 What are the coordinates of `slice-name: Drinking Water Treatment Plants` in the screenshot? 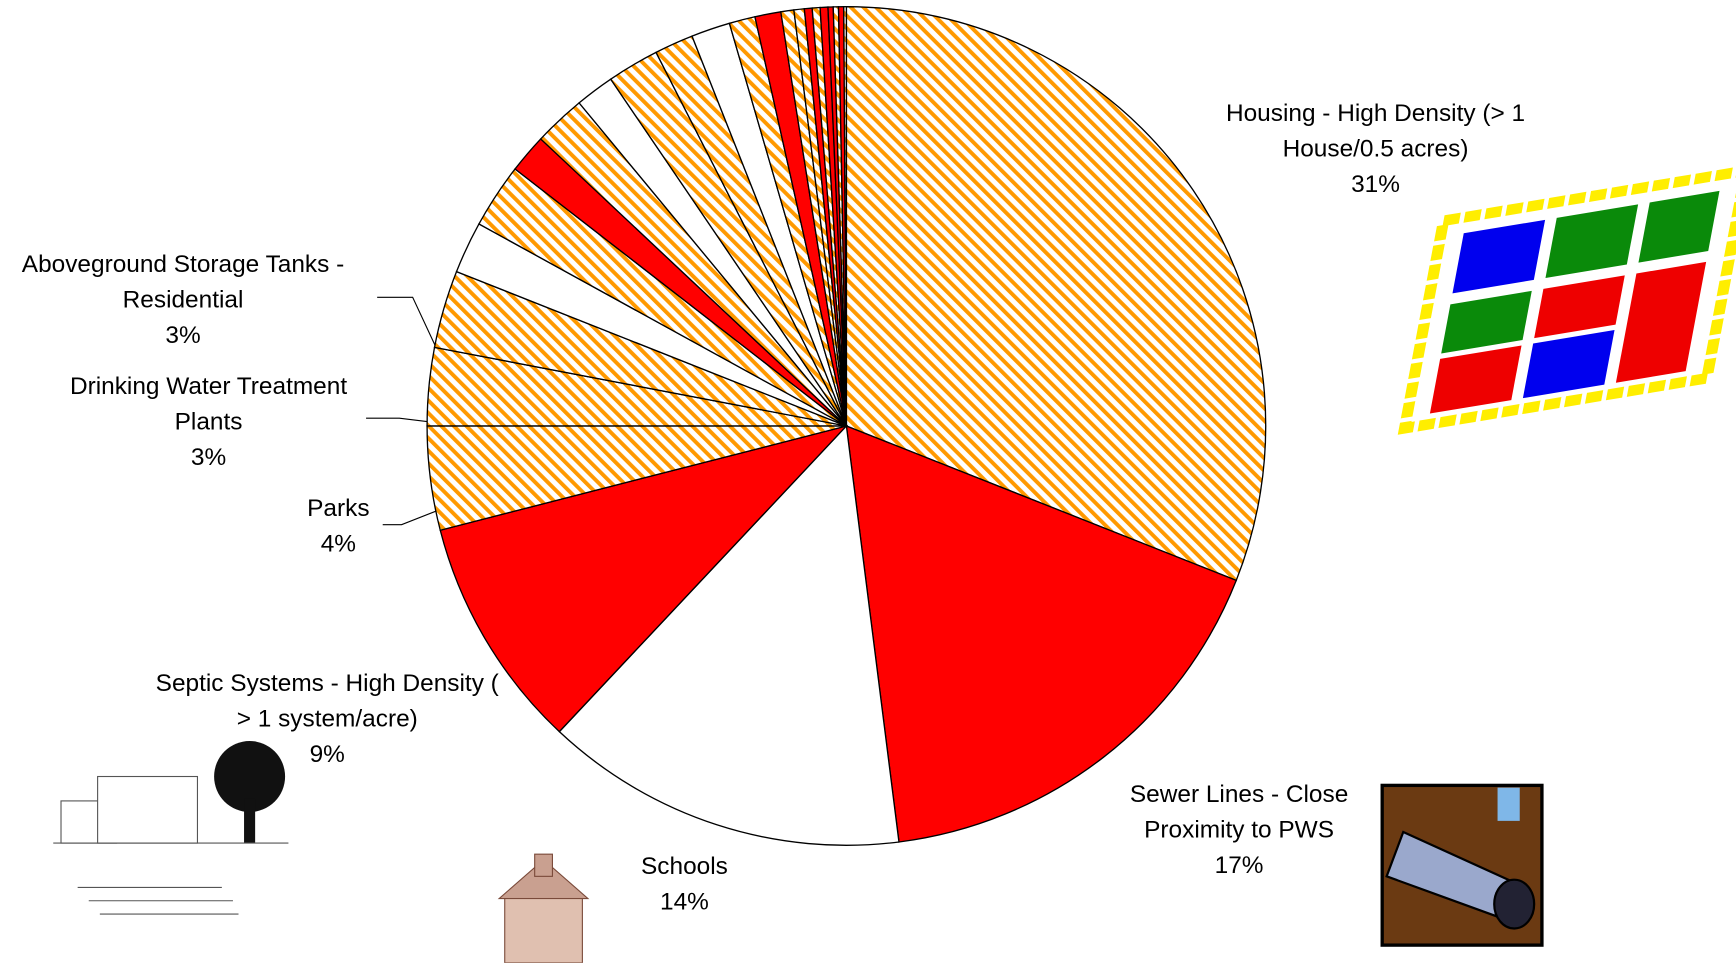 It's located at (208, 403).